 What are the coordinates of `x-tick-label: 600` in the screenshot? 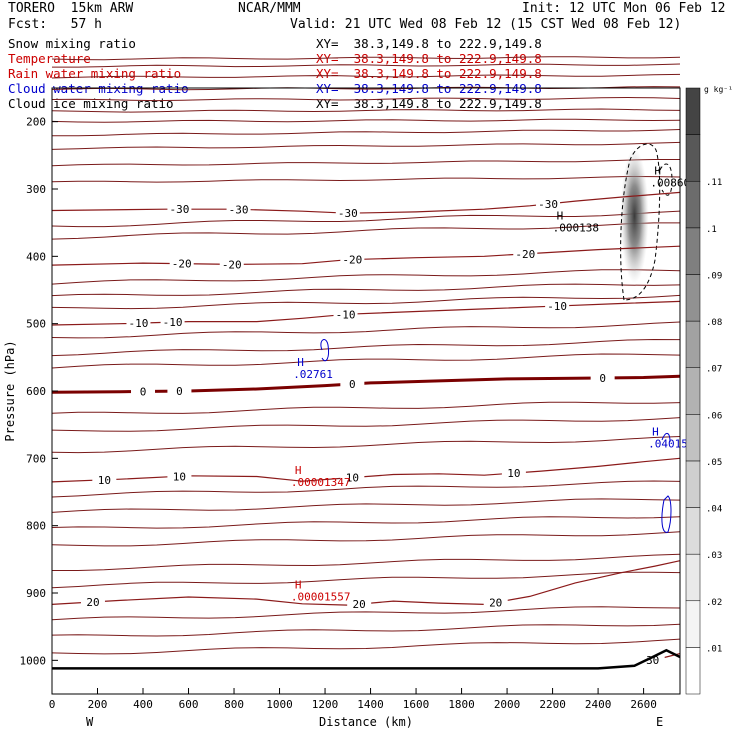 It's located at (189, 704).